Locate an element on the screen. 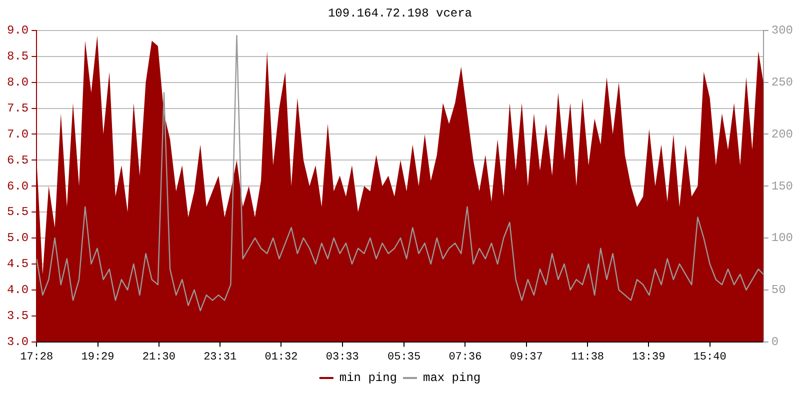 The image size is (800, 400). y-tick-label: 8.5 is located at coordinates (17, 57).